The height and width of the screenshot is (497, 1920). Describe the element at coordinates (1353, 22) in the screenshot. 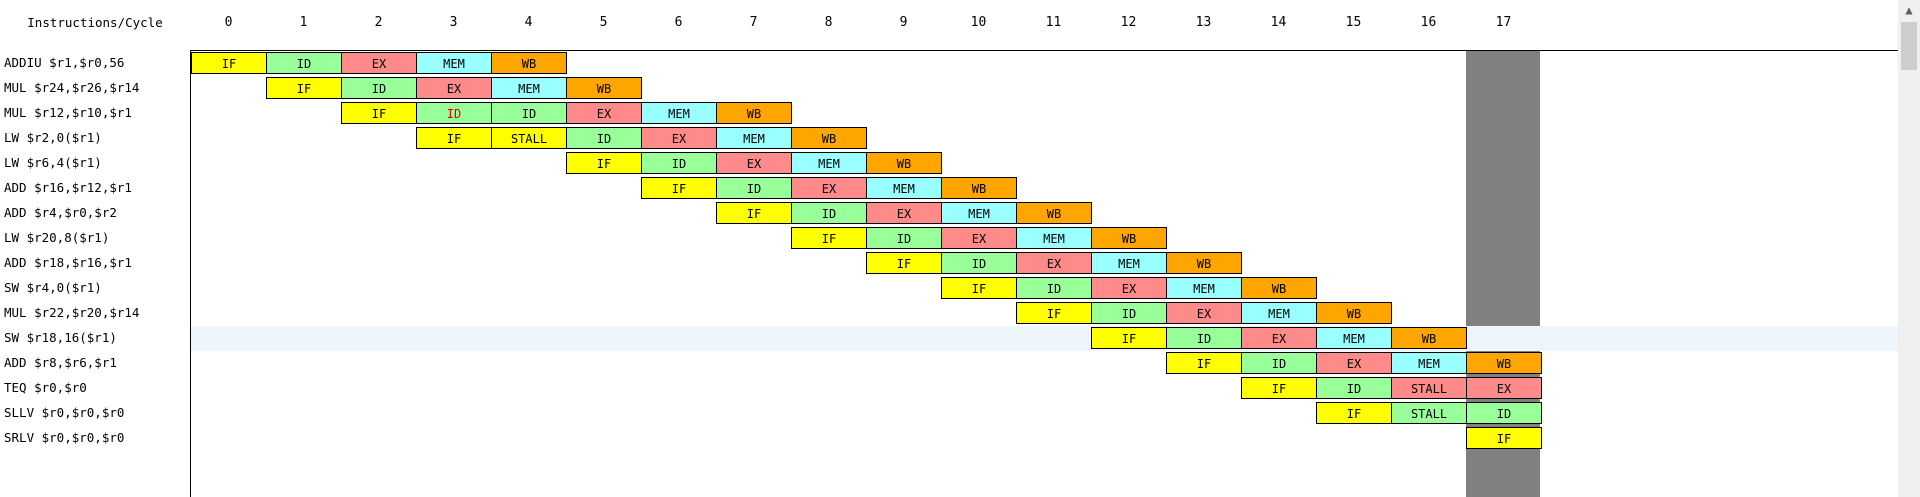

I see `cycle-header: 15` at that location.